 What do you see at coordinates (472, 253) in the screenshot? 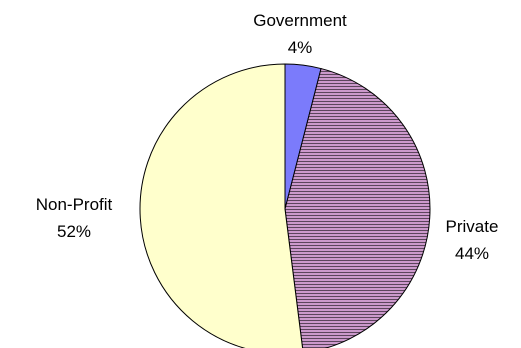
I see `slice-value-private: 44%` at bounding box center [472, 253].